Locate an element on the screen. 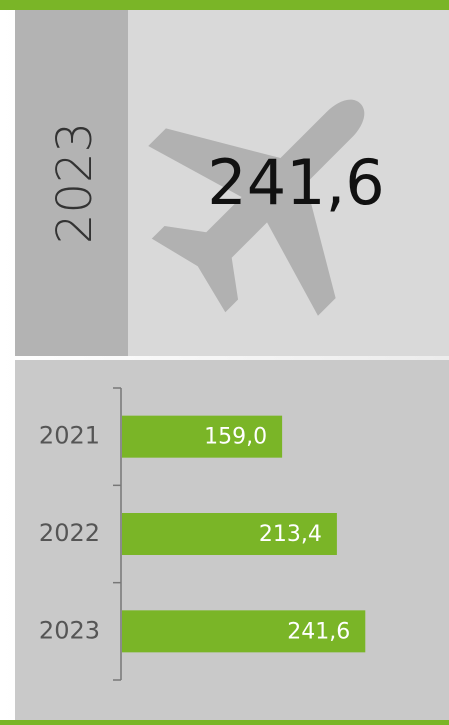  top-accent is located at coordinates (224, 5).